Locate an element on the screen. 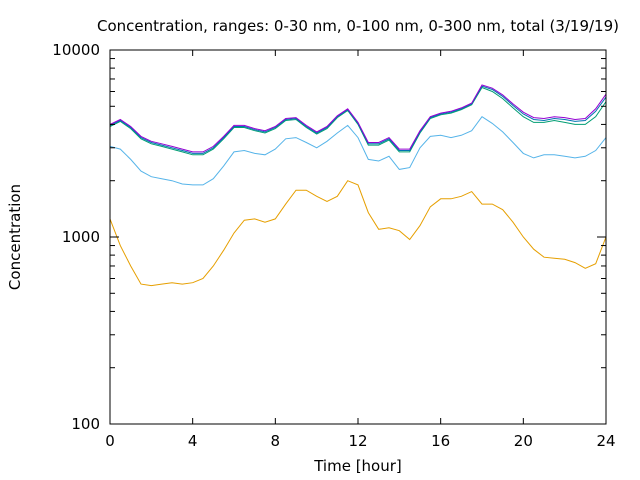 Image resolution: width=640 pixels, height=480 pixels. y-tick-label: 1000 is located at coordinates (81, 237).